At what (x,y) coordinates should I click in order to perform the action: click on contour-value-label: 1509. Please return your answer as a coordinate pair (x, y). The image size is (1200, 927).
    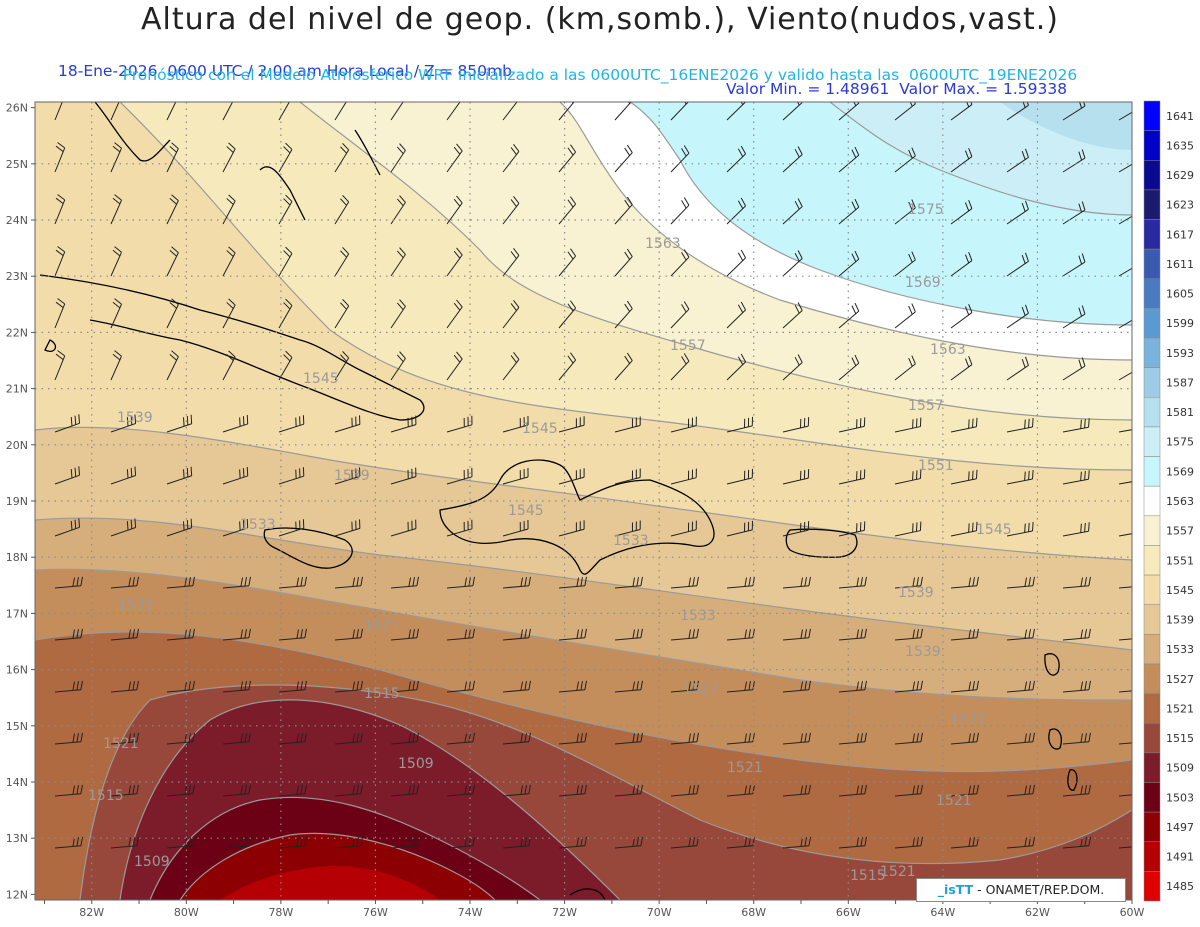
    Looking at the image, I should click on (416, 764).